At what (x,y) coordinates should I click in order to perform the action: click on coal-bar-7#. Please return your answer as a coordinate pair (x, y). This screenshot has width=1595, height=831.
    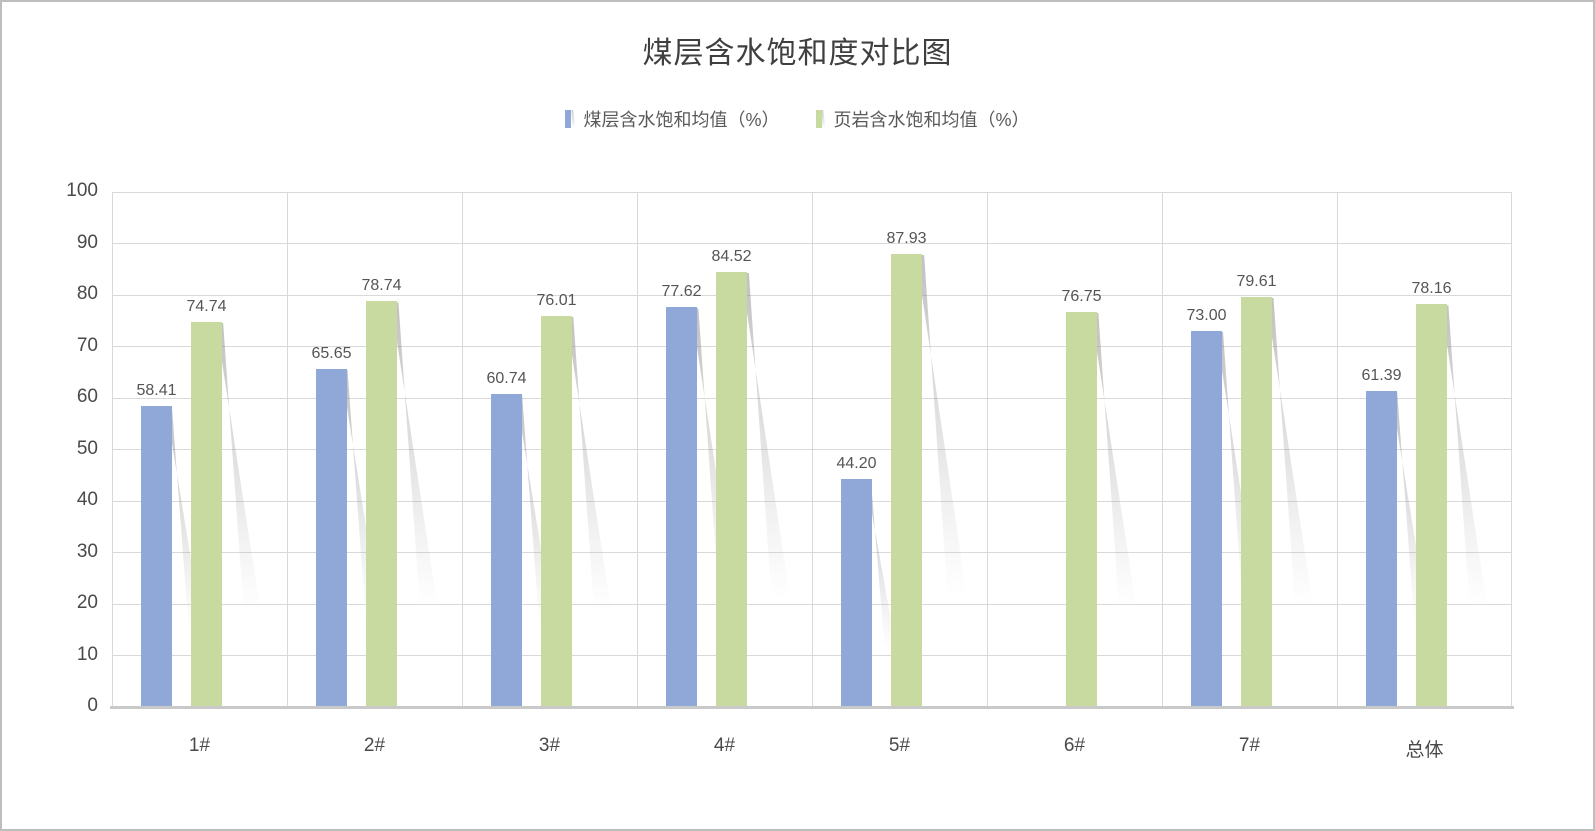
    Looking at the image, I should click on (1206, 519).